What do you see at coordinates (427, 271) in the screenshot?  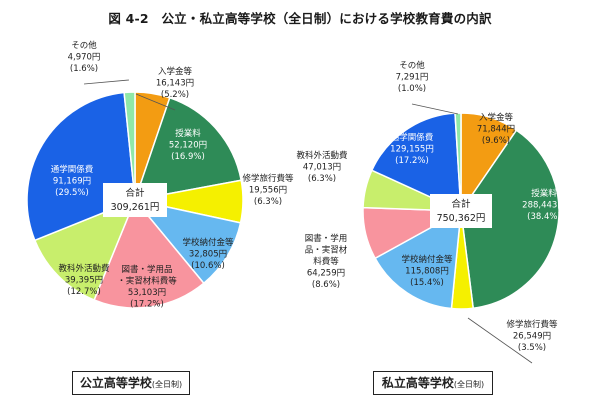 I see `pie2-label-4: 学校納付金等 115,808円(15.4%)` at bounding box center [427, 271].